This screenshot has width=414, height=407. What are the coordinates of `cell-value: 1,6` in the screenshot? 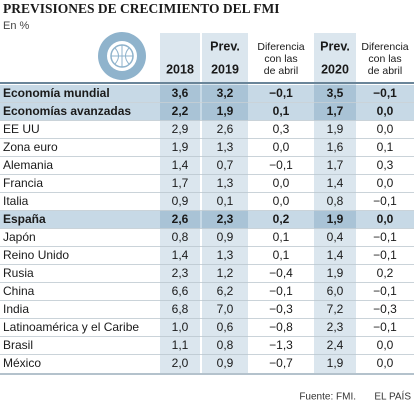 It's located at (335, 147).